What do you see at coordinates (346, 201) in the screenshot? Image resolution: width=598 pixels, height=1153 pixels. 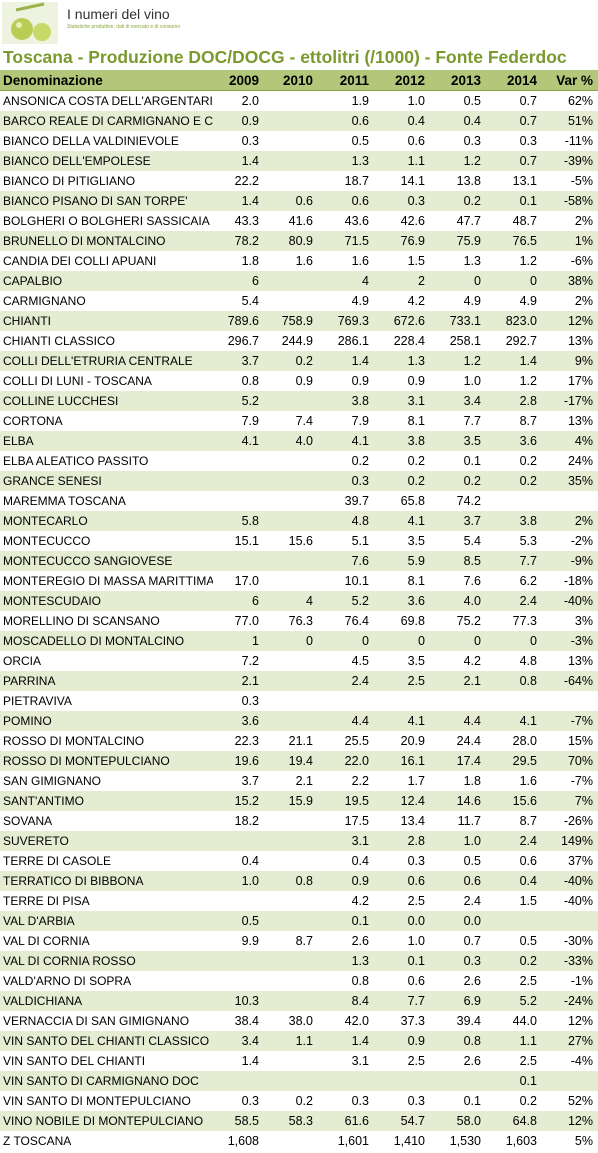 I see `value-cell: 0.6` at bounding box center [346, 201].